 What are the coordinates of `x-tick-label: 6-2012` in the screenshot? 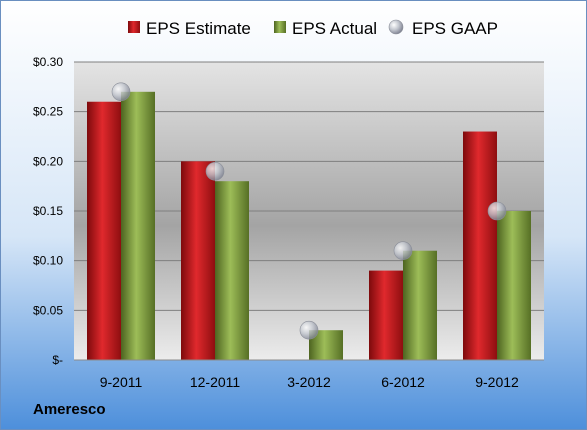 It's located at (403, 382).